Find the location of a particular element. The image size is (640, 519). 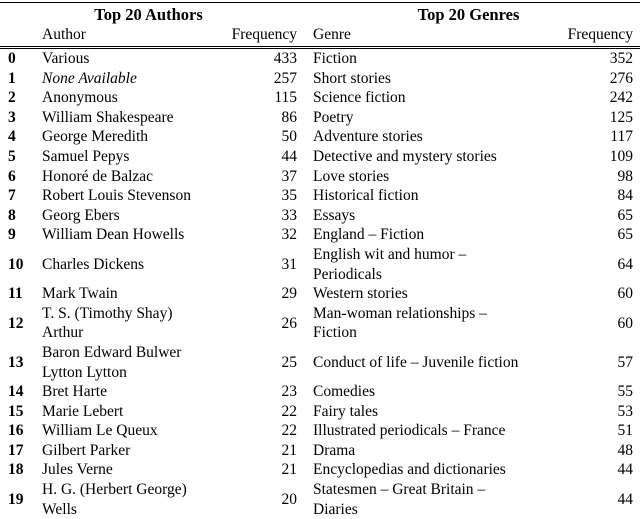

genre-frequency-cell: 57 is located at coordinates (625, 362).